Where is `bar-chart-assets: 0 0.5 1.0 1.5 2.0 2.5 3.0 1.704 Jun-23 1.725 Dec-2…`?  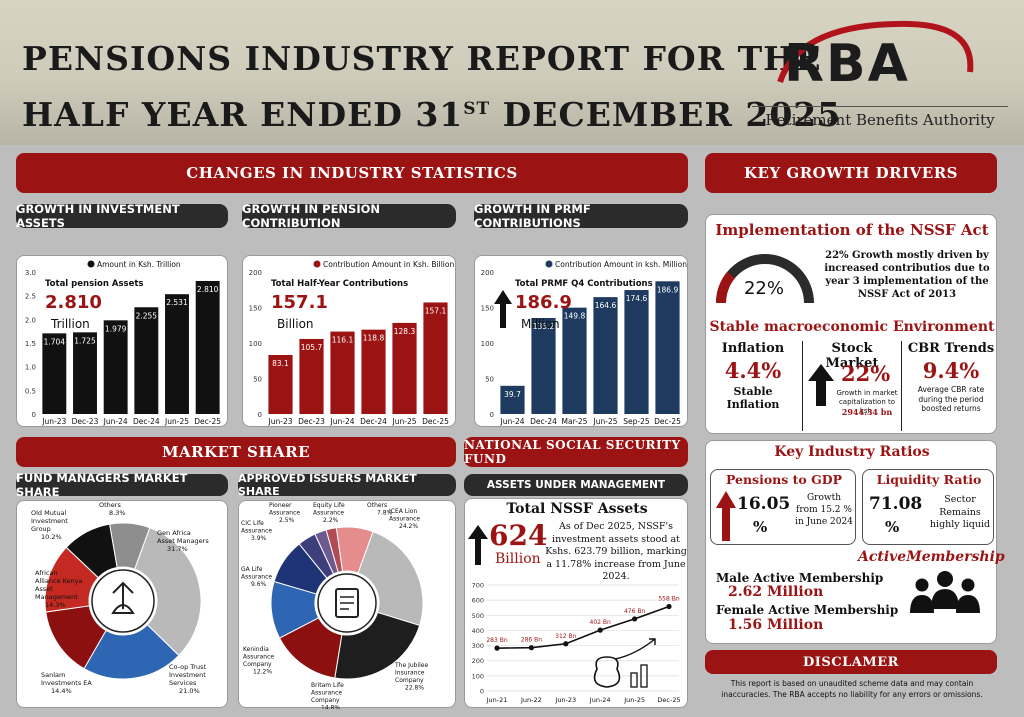
bar-chart-assets: 0 0.5 1.0 1.5 2.0 2.5 3.0 1.704 Jun-23 1.725 Dec-2… is located at coordinates (123, 343).